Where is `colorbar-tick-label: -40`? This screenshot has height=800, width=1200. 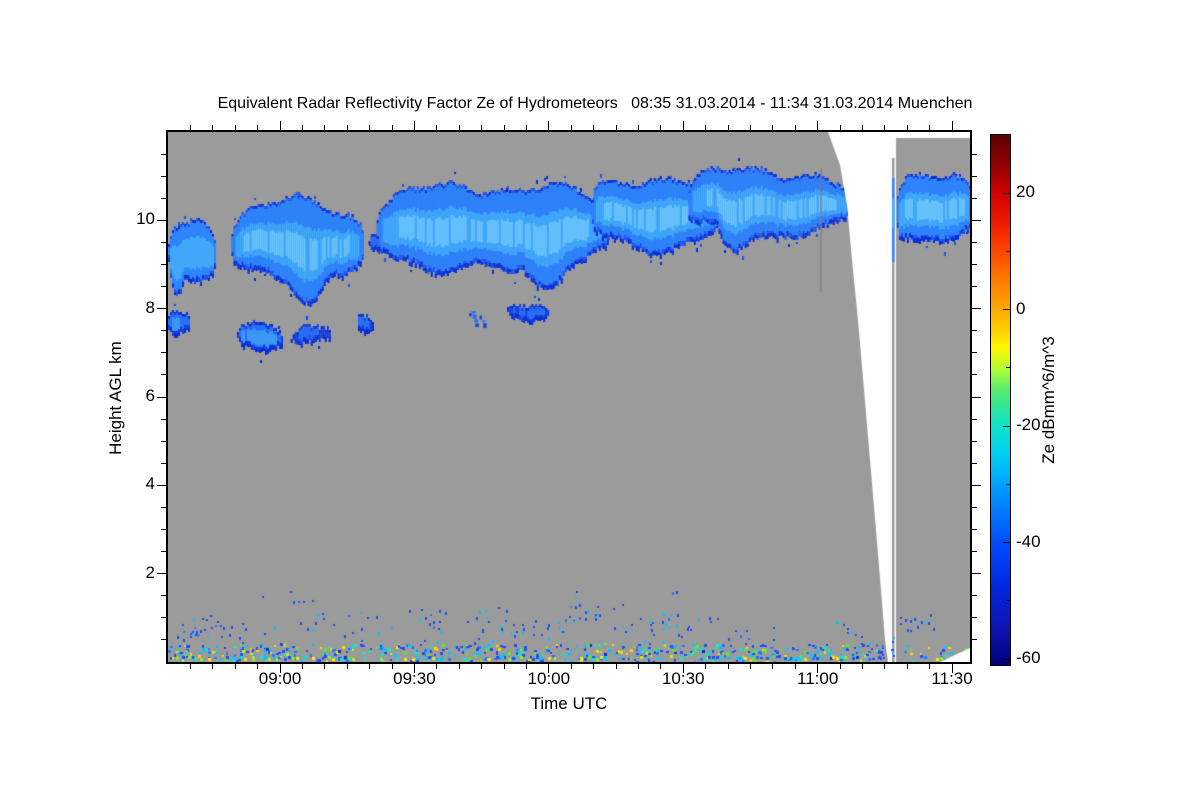 colorbar-tick-label: -40 is located at coordinates (1028, 541).